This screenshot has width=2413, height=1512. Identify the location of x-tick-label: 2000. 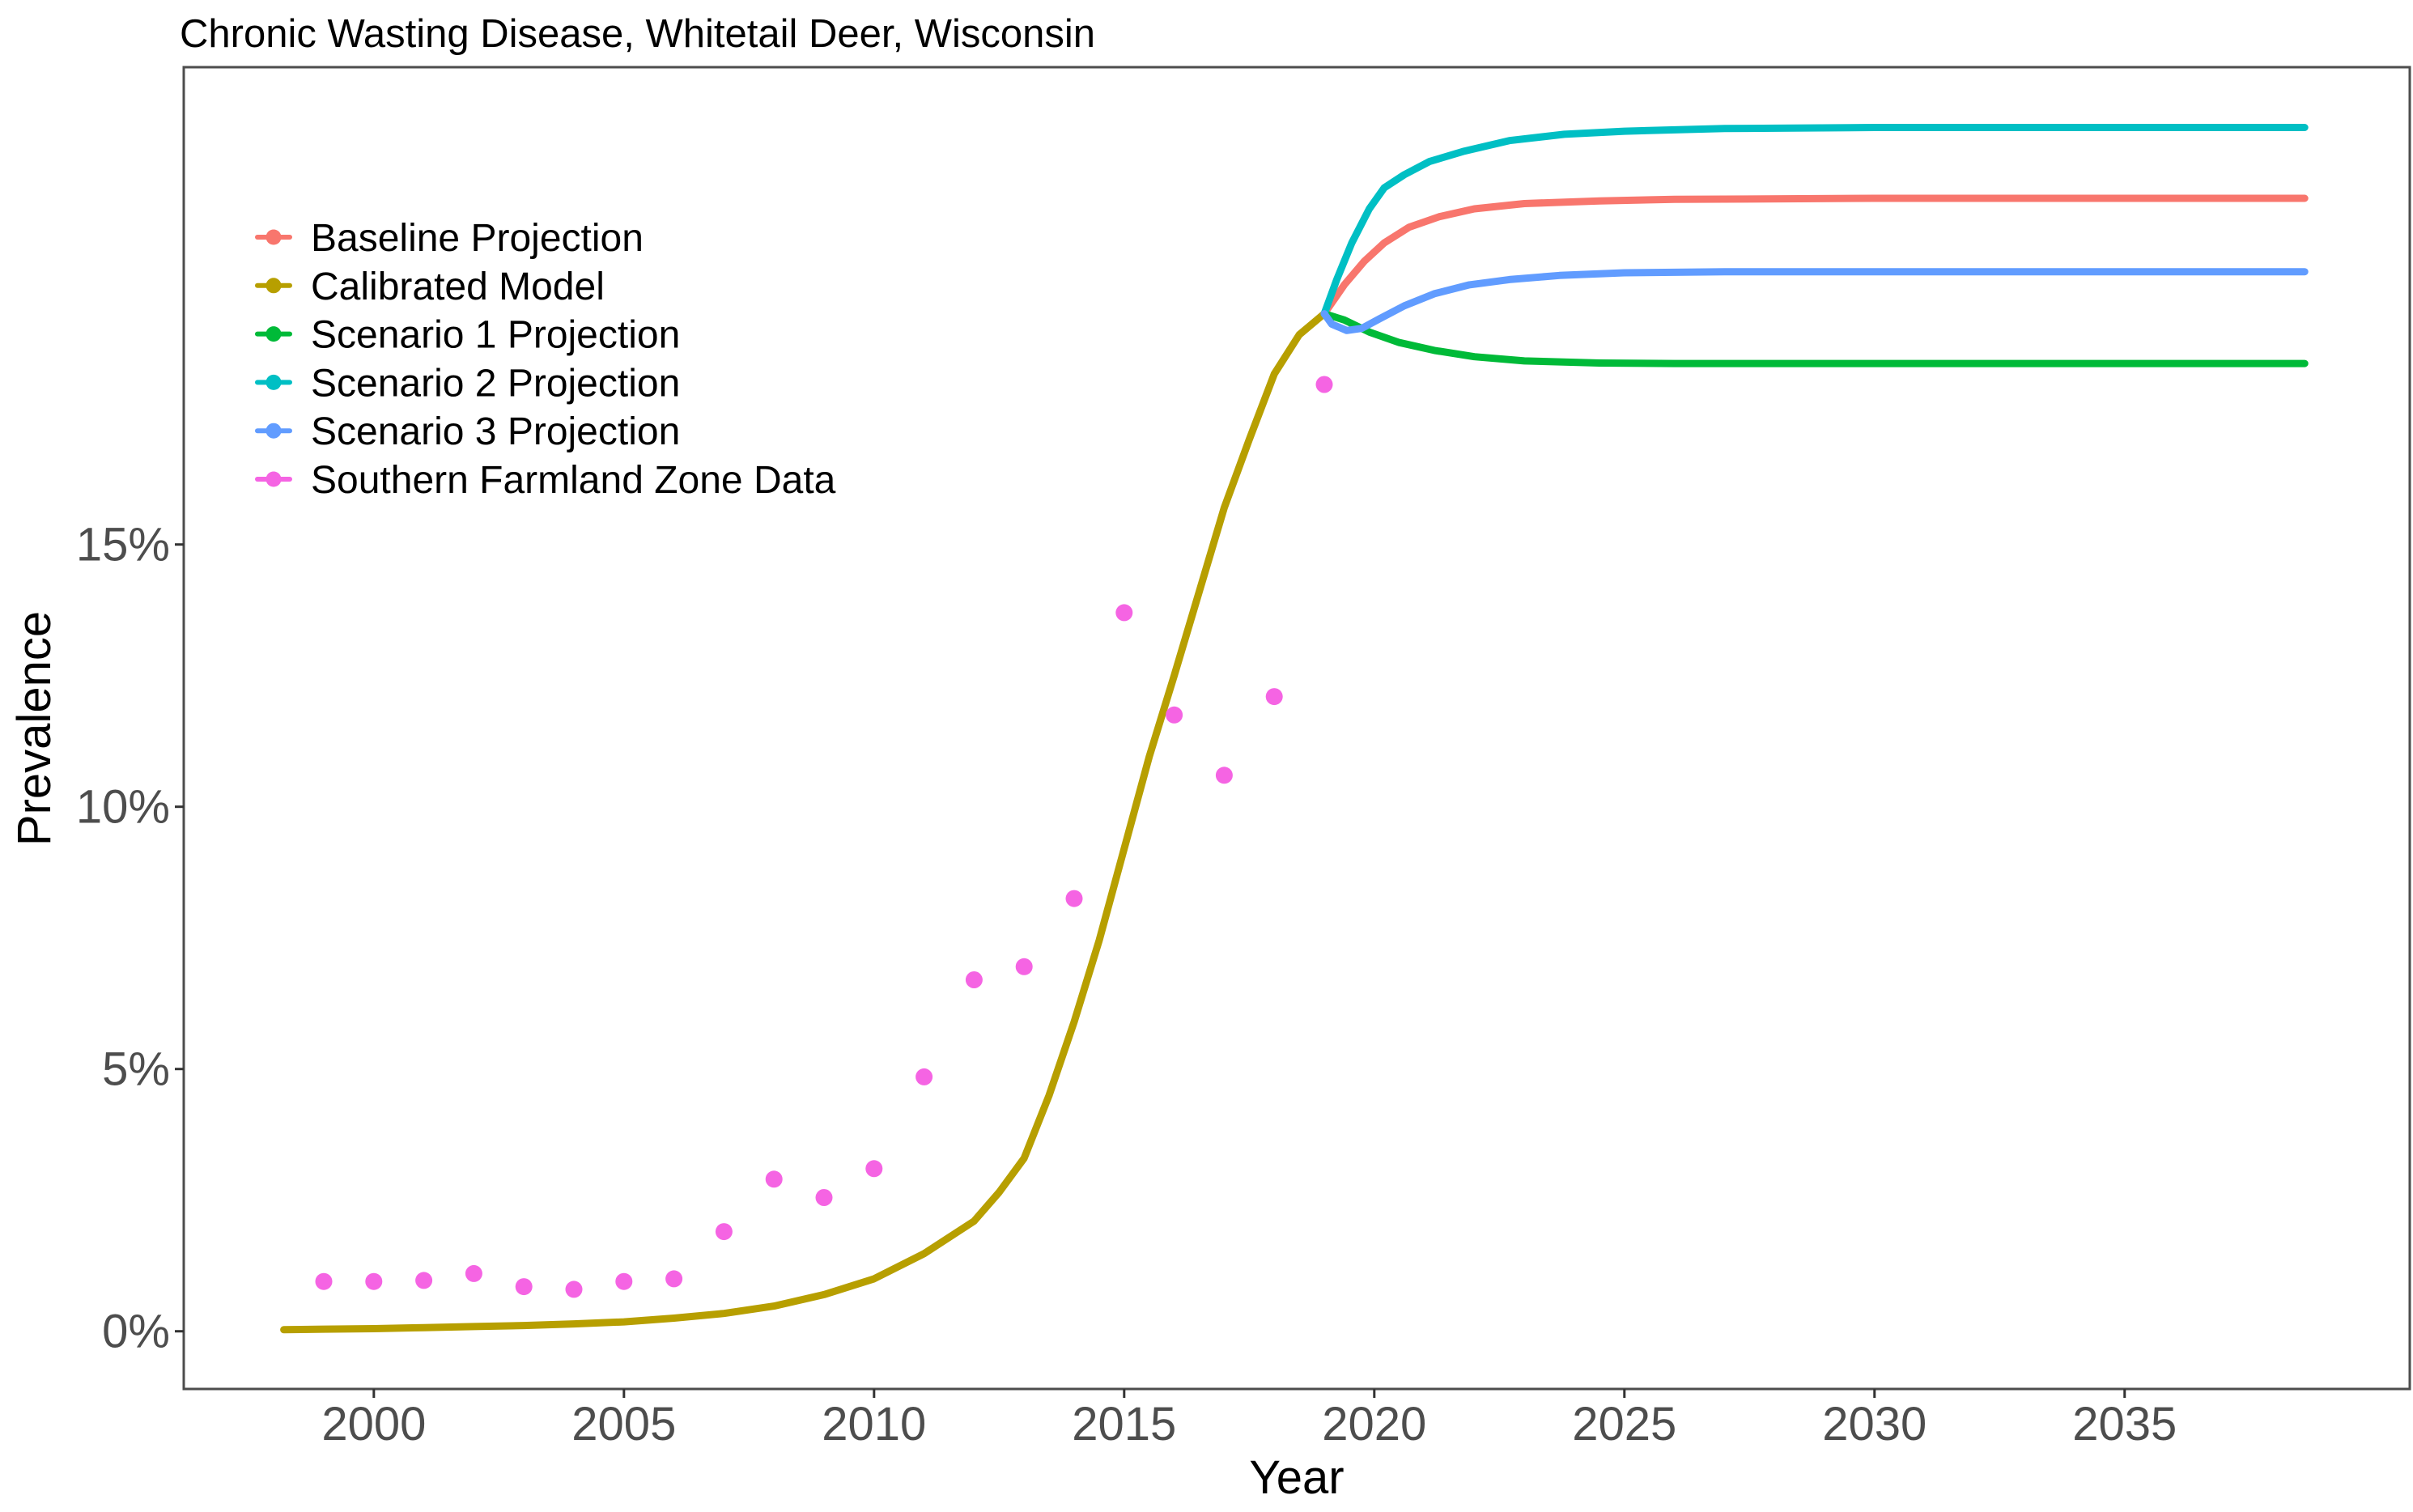
(373, 1424).